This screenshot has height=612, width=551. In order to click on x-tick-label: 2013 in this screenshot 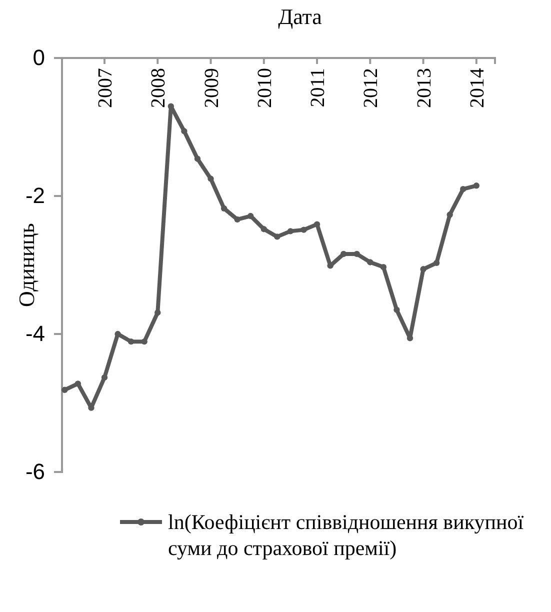, I will do `click(424, 88)`.